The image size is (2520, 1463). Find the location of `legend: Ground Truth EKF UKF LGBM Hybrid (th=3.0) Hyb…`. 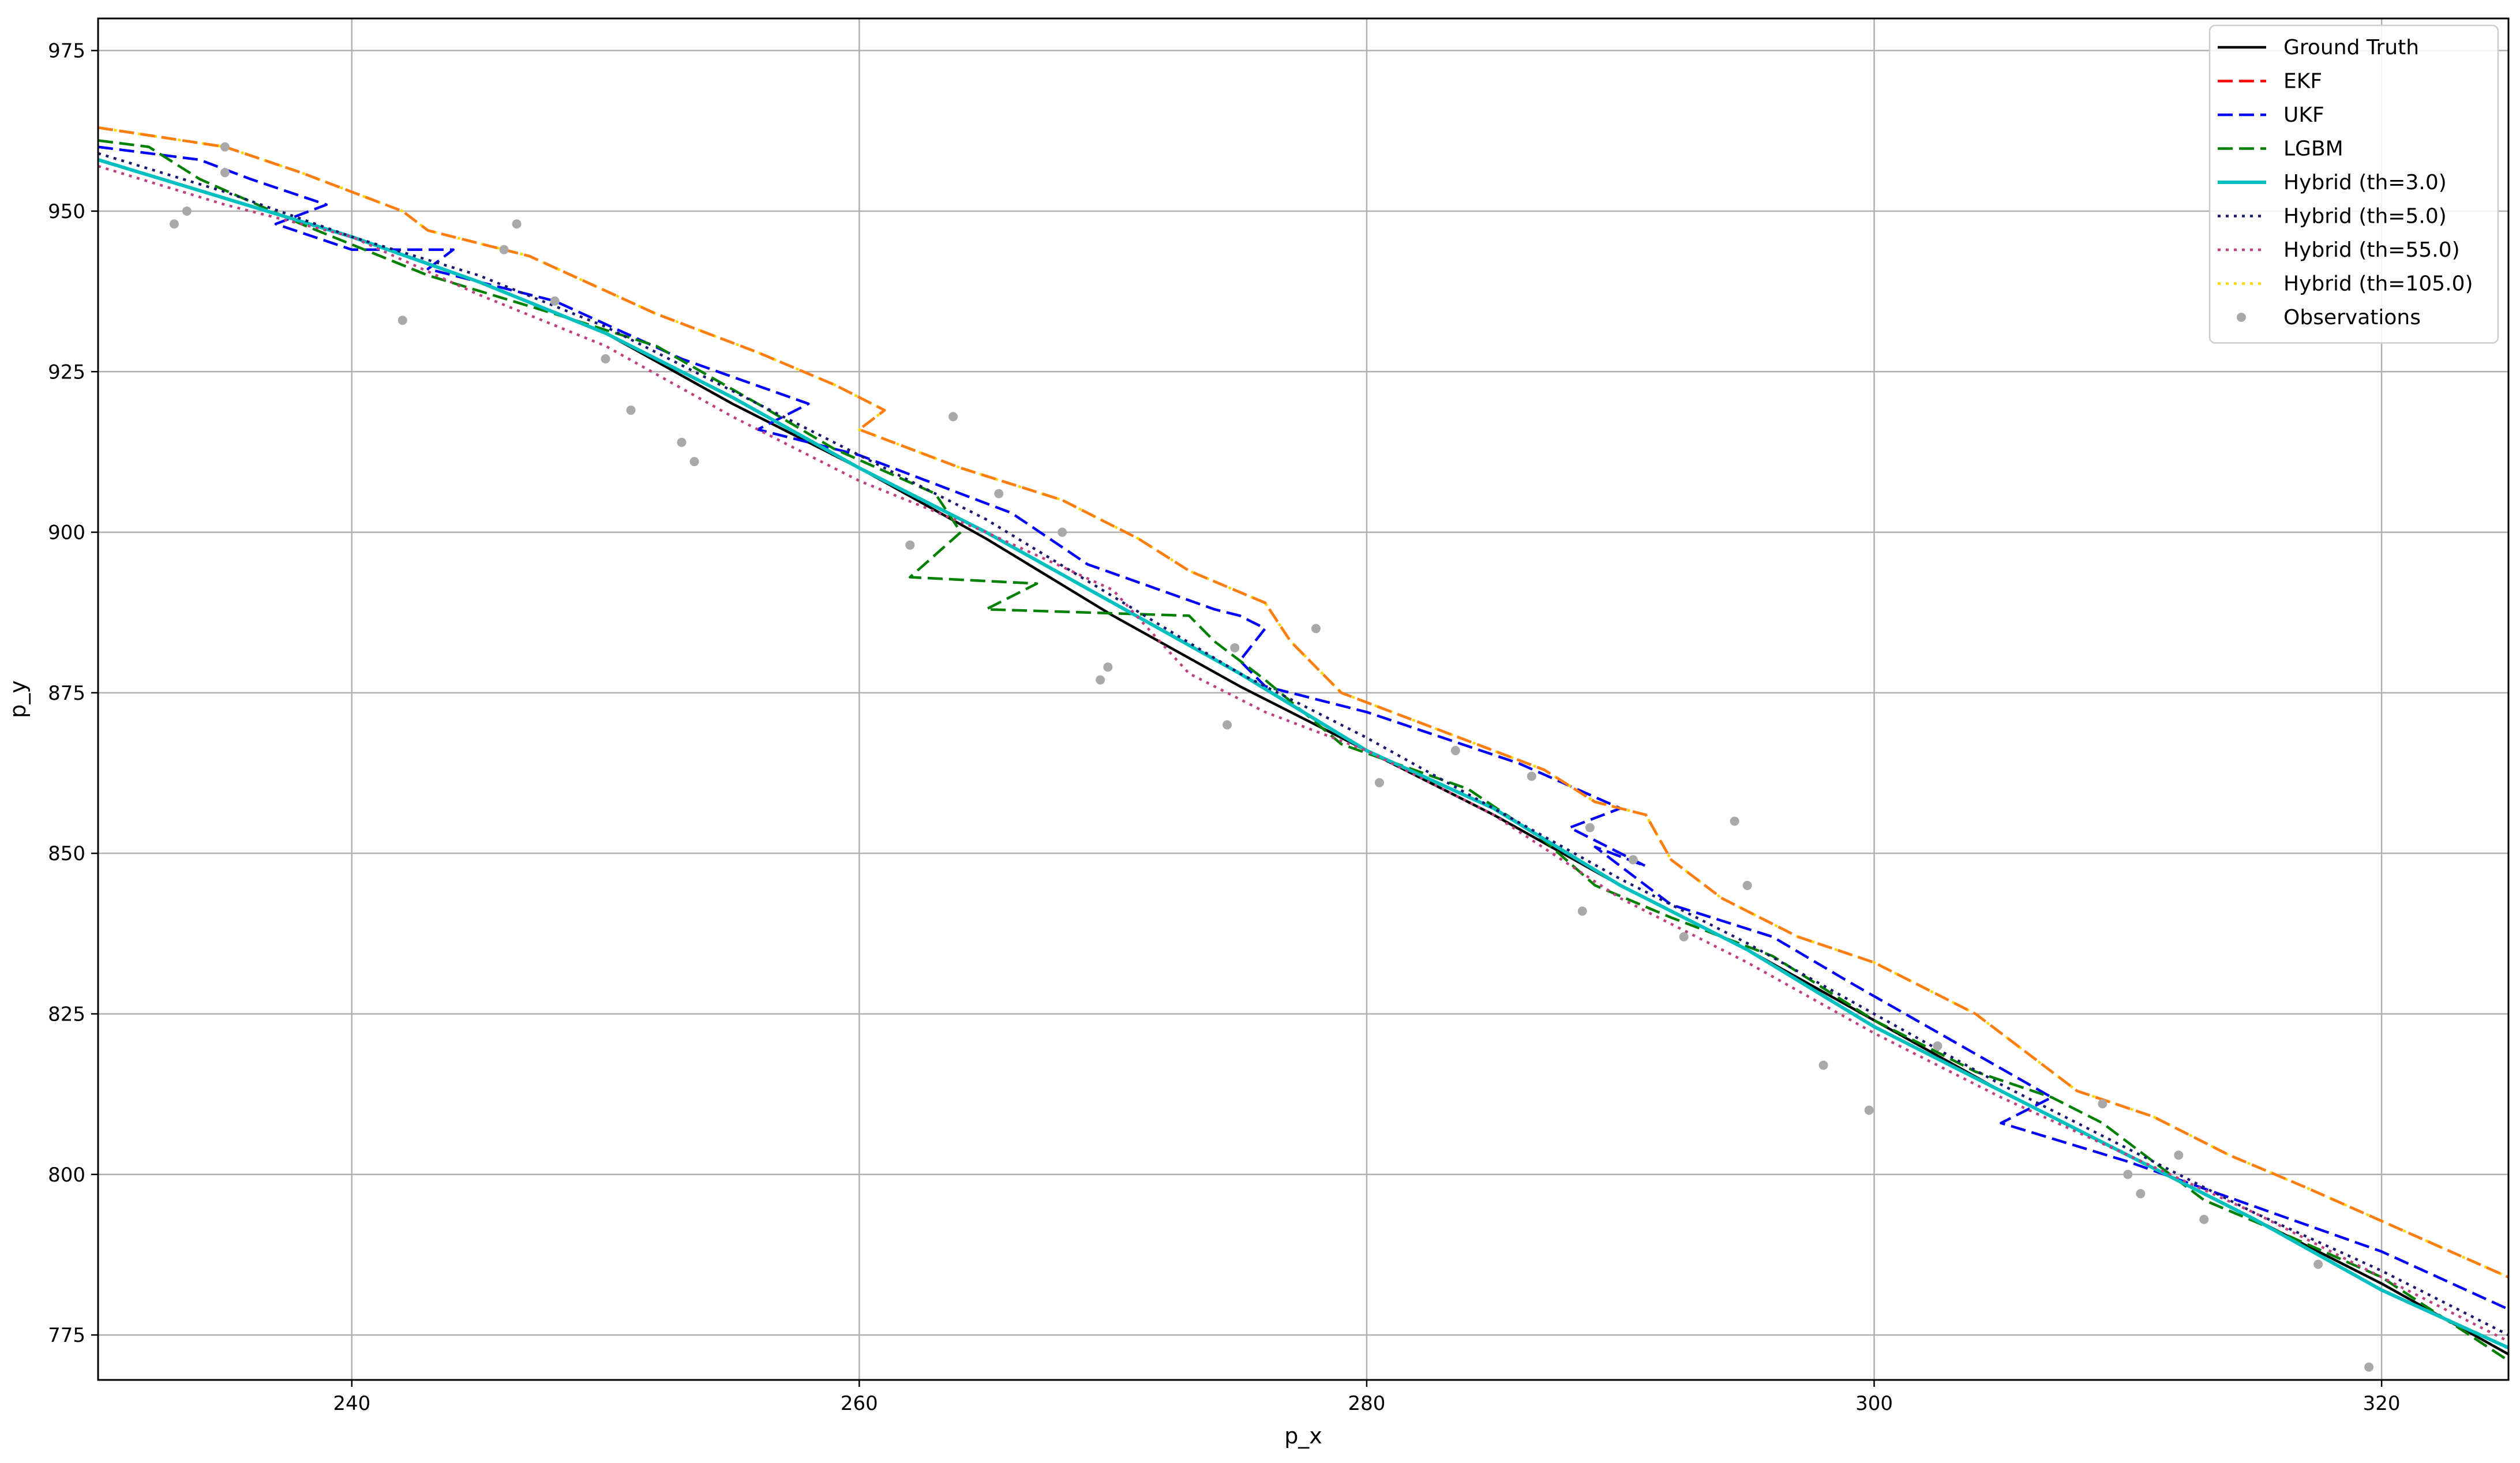

legend: Ground Truth EKF UKF LGBM Hybrid (th=3.0) Hyb… is located at coordinates (2353, 184).